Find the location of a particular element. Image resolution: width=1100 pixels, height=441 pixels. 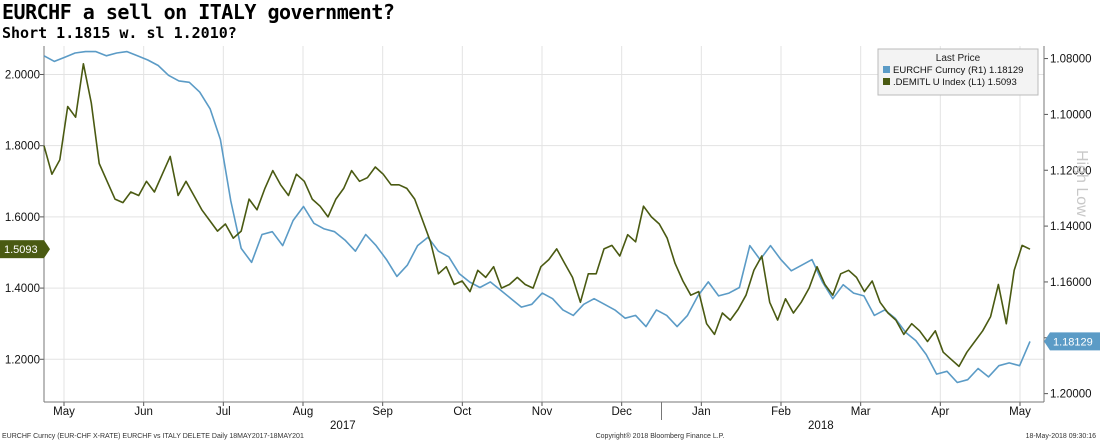

y-right-tick-label: 1.12000 is located at coordinates (1071, 171).